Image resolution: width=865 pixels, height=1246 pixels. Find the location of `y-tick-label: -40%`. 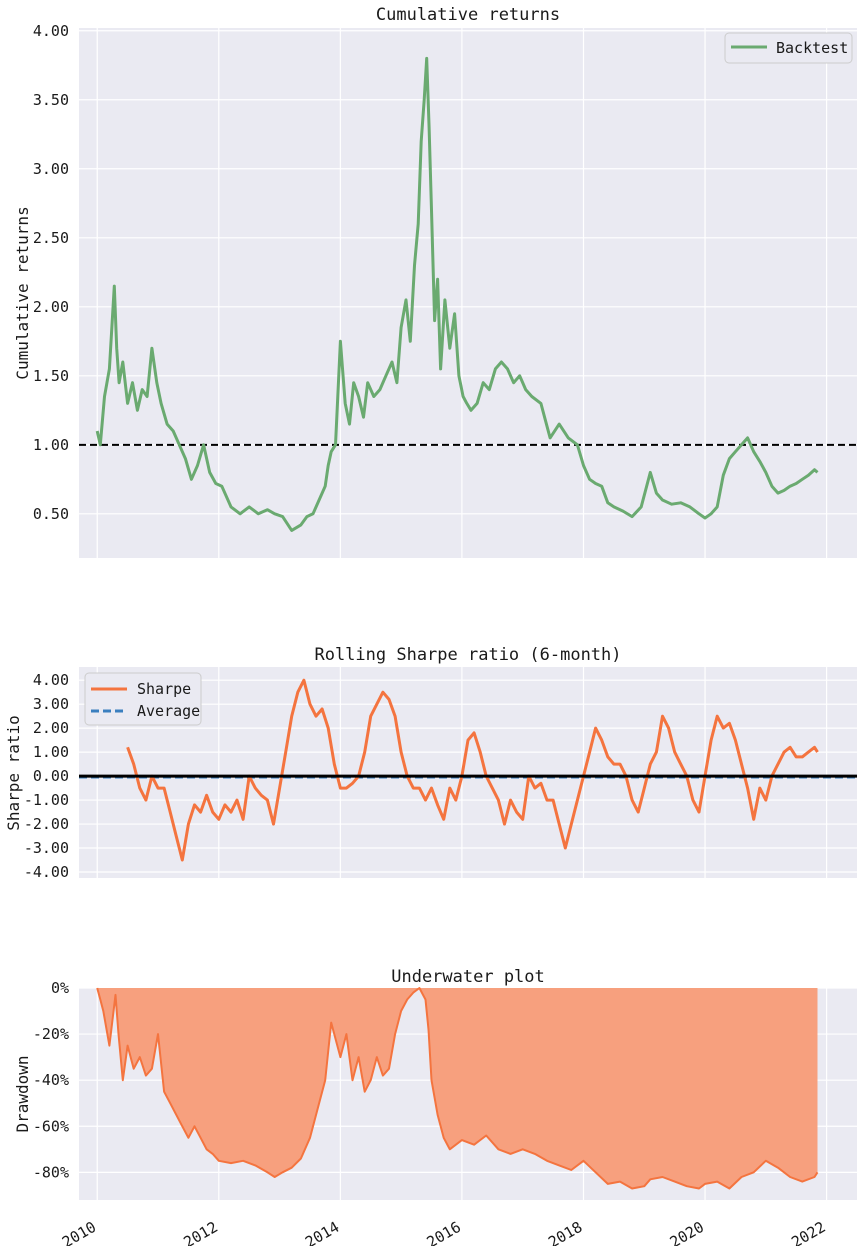

y-tick-label: -40% is located at coordinates (51, 1080).